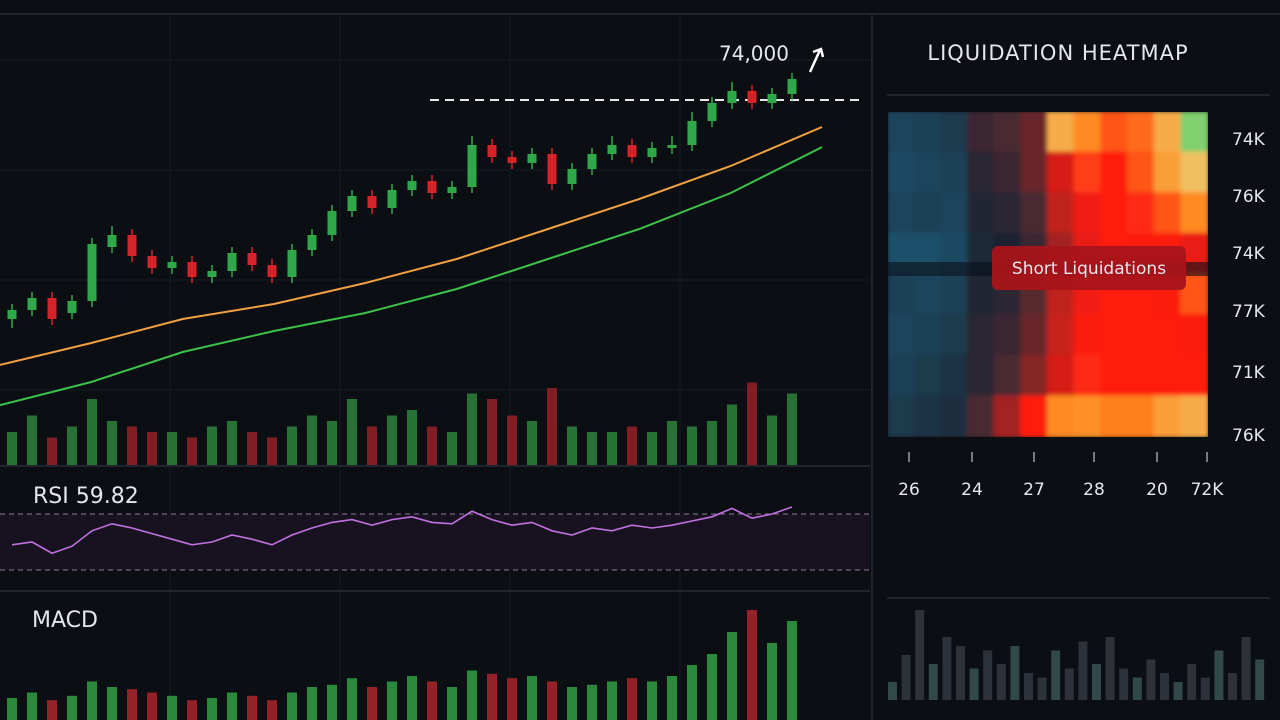  What do you see at coordinates (402, 530) in the screenshot?
I see `rsi-line` at bounding box center [402, 530].